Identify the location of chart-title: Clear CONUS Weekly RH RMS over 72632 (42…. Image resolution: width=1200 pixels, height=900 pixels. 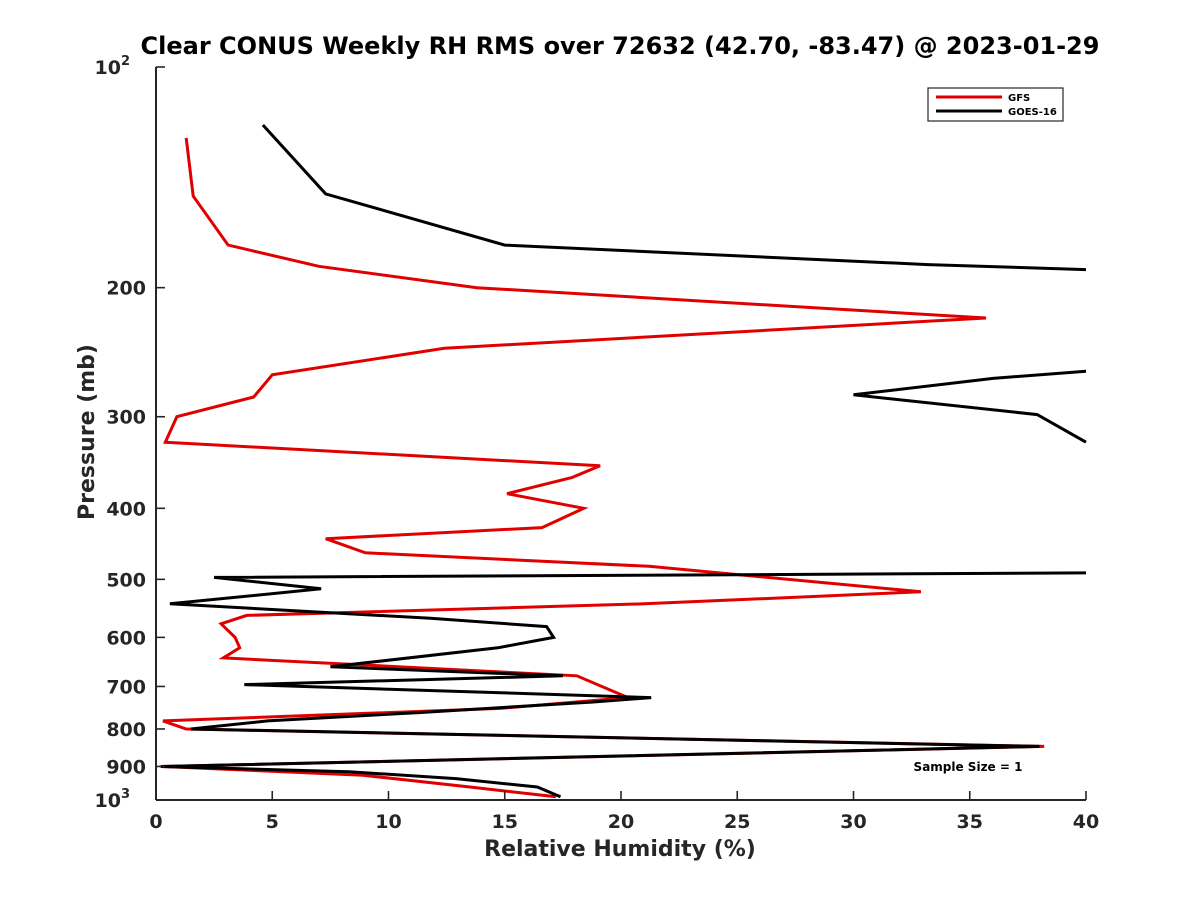
(620, 46).